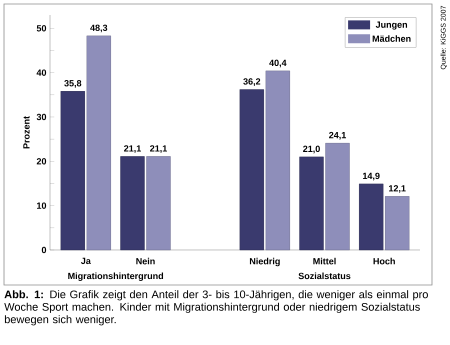 The width and height of the screenshot is (450, 345). Describe the element at coordinates (397, 189) in the screenshot. I see `data-label: 12,1` at that location.